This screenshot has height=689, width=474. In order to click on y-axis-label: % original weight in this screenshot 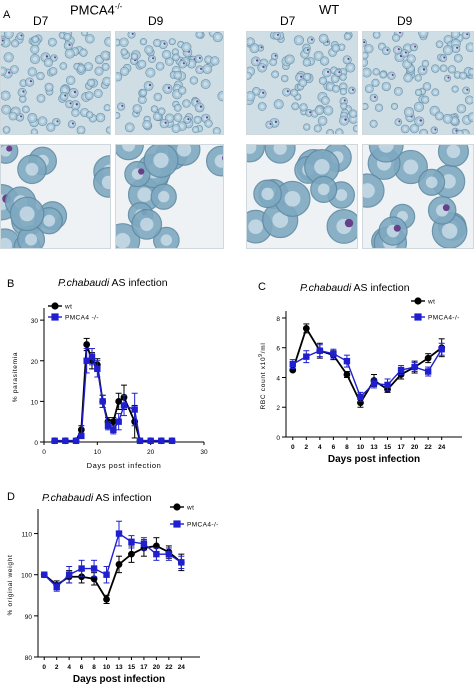, I will do `click(10, 584)`.